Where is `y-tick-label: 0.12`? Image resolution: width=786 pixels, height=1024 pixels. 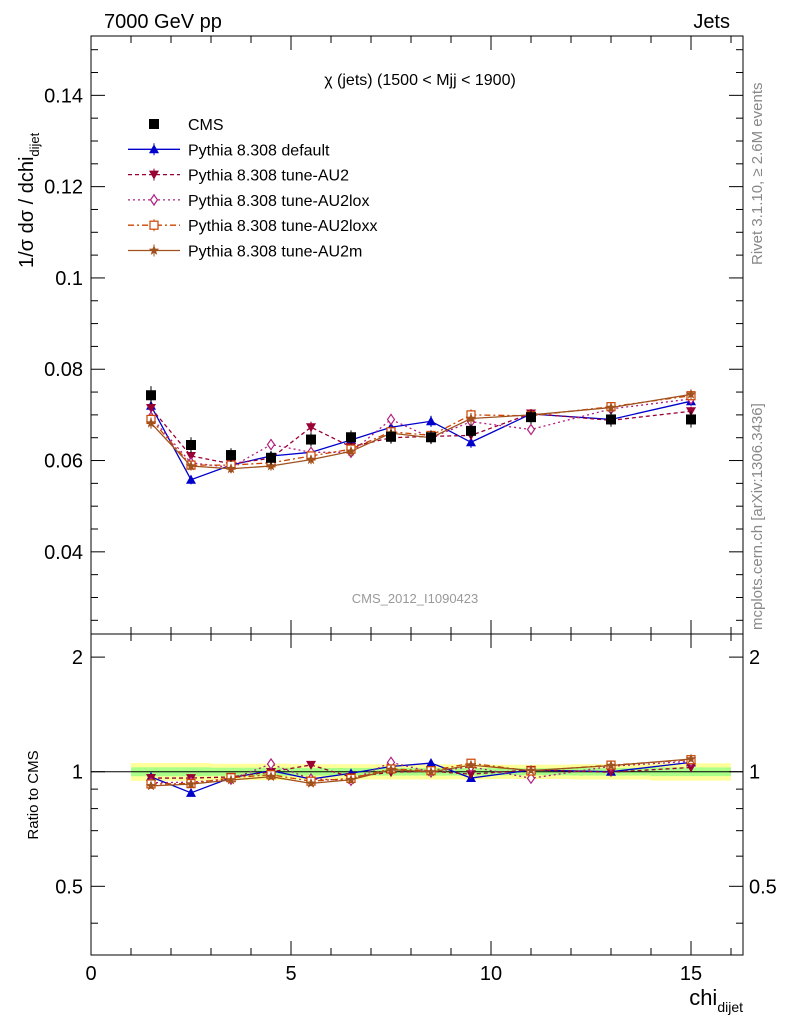 y-tick-label: 0.12 is located at coordinates (63, 188).